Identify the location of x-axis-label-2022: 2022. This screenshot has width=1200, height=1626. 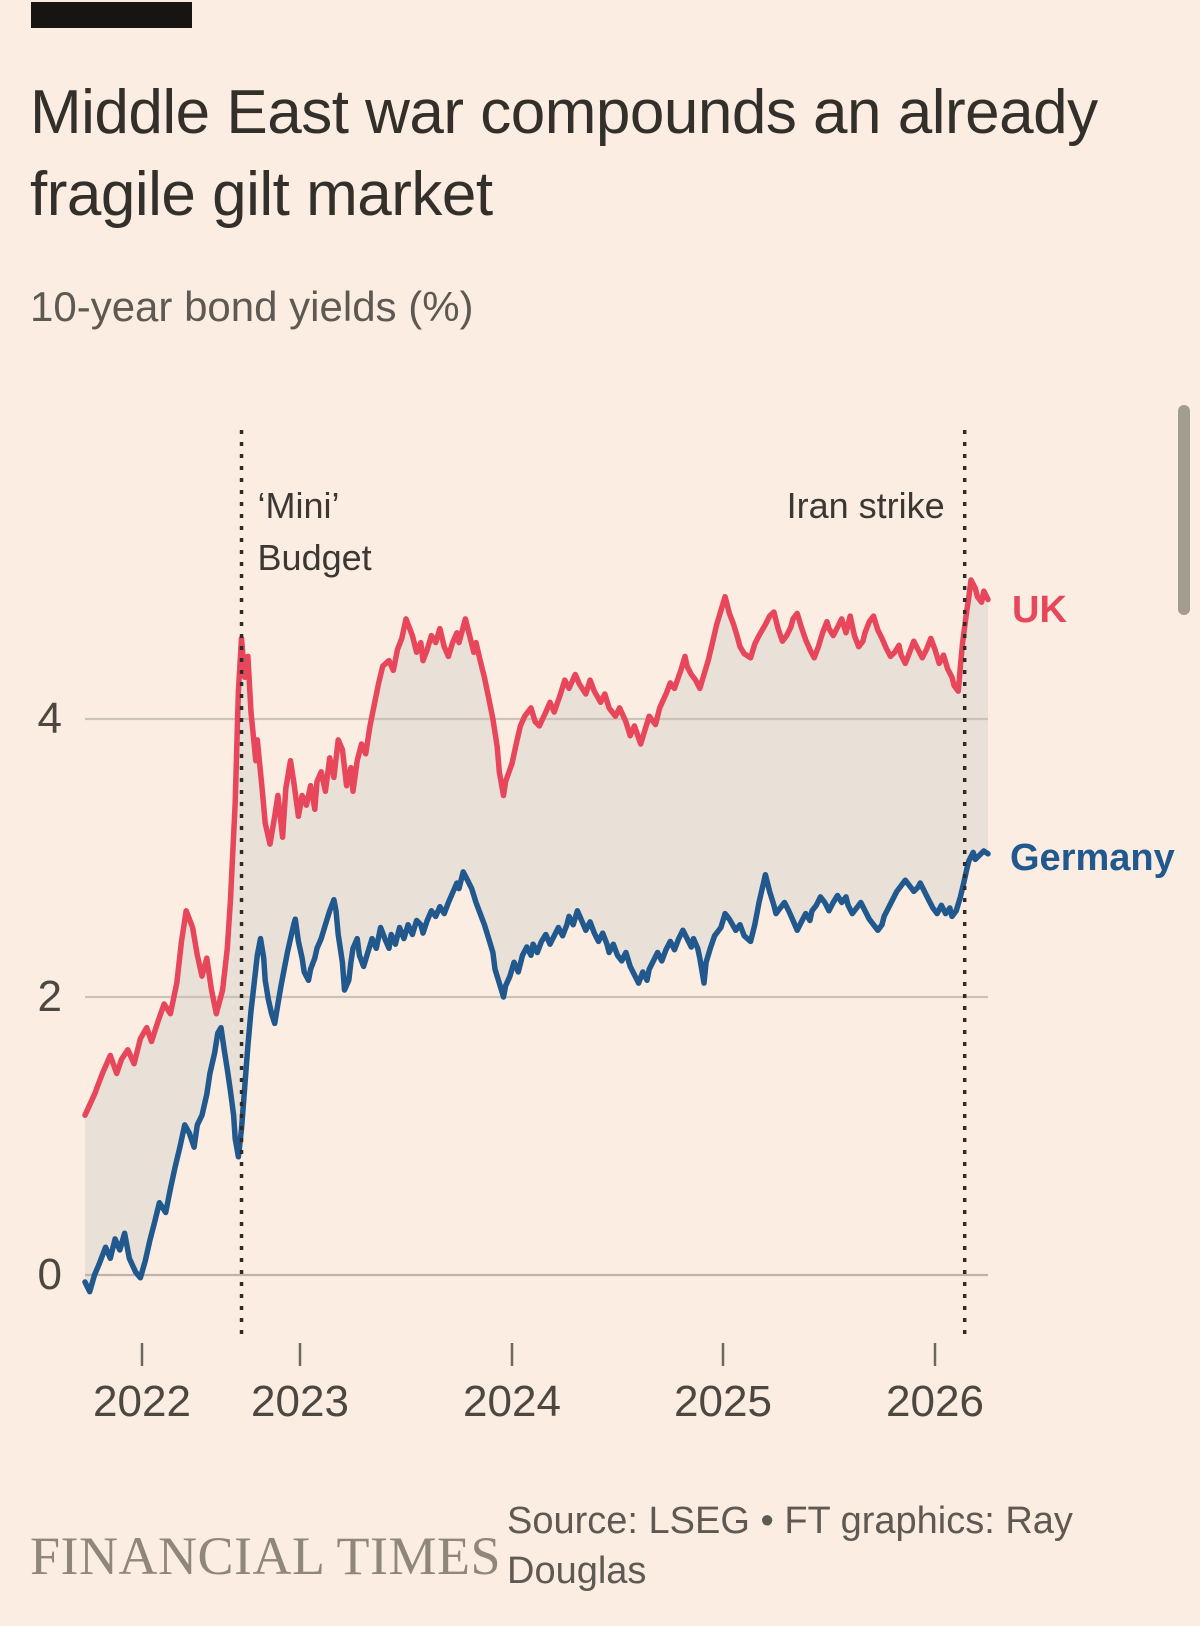
(142, 1401).